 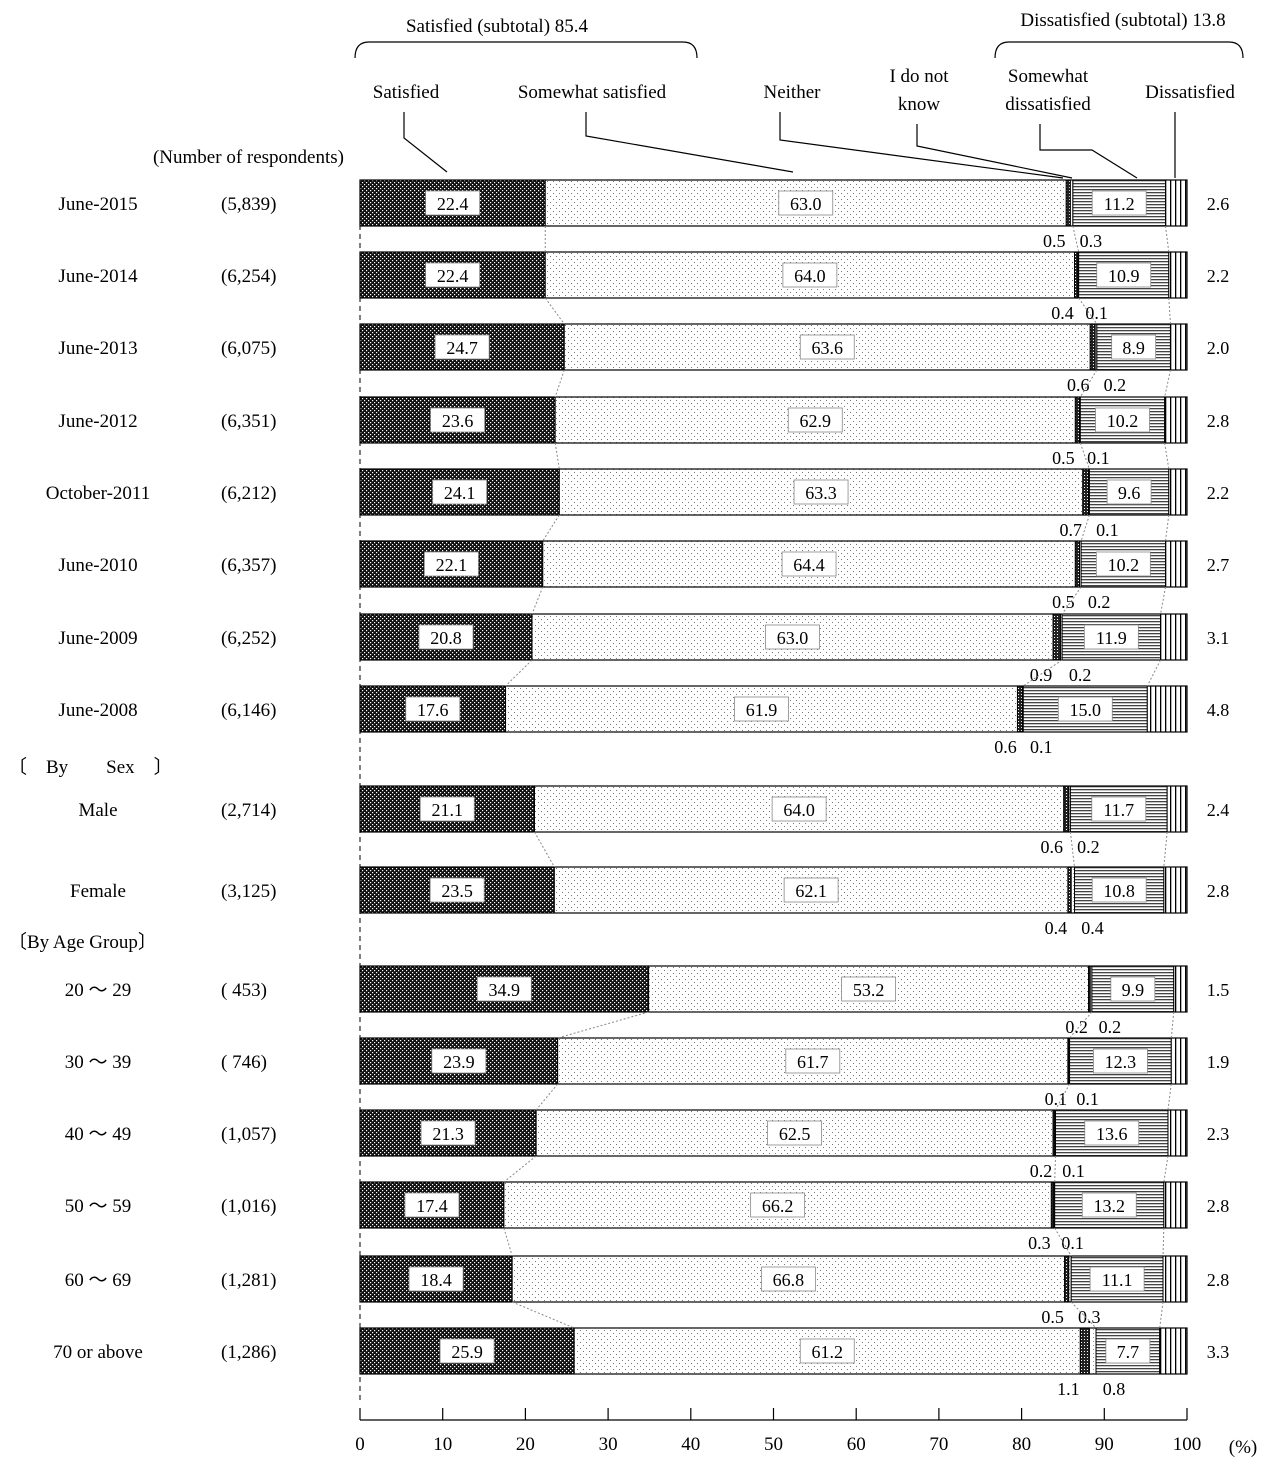 I want to click on data-label-neither: 0.6, so click(x=1078, y=385).